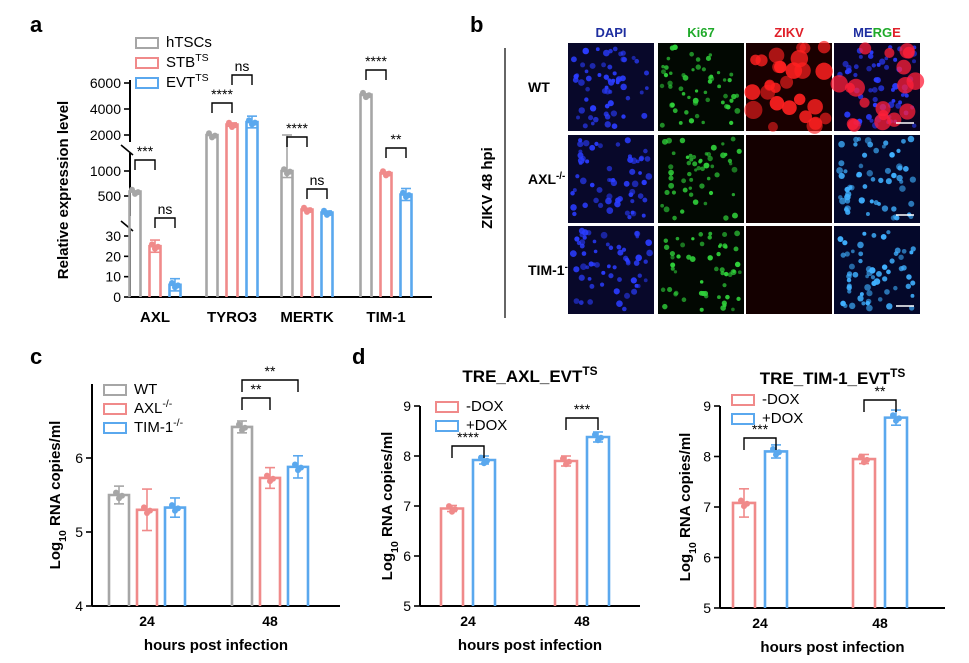 The image size is (969, 663). Describe the element at coordinates (79, 532) in the screenshot. I see `y-tick-label: 5` at that location.